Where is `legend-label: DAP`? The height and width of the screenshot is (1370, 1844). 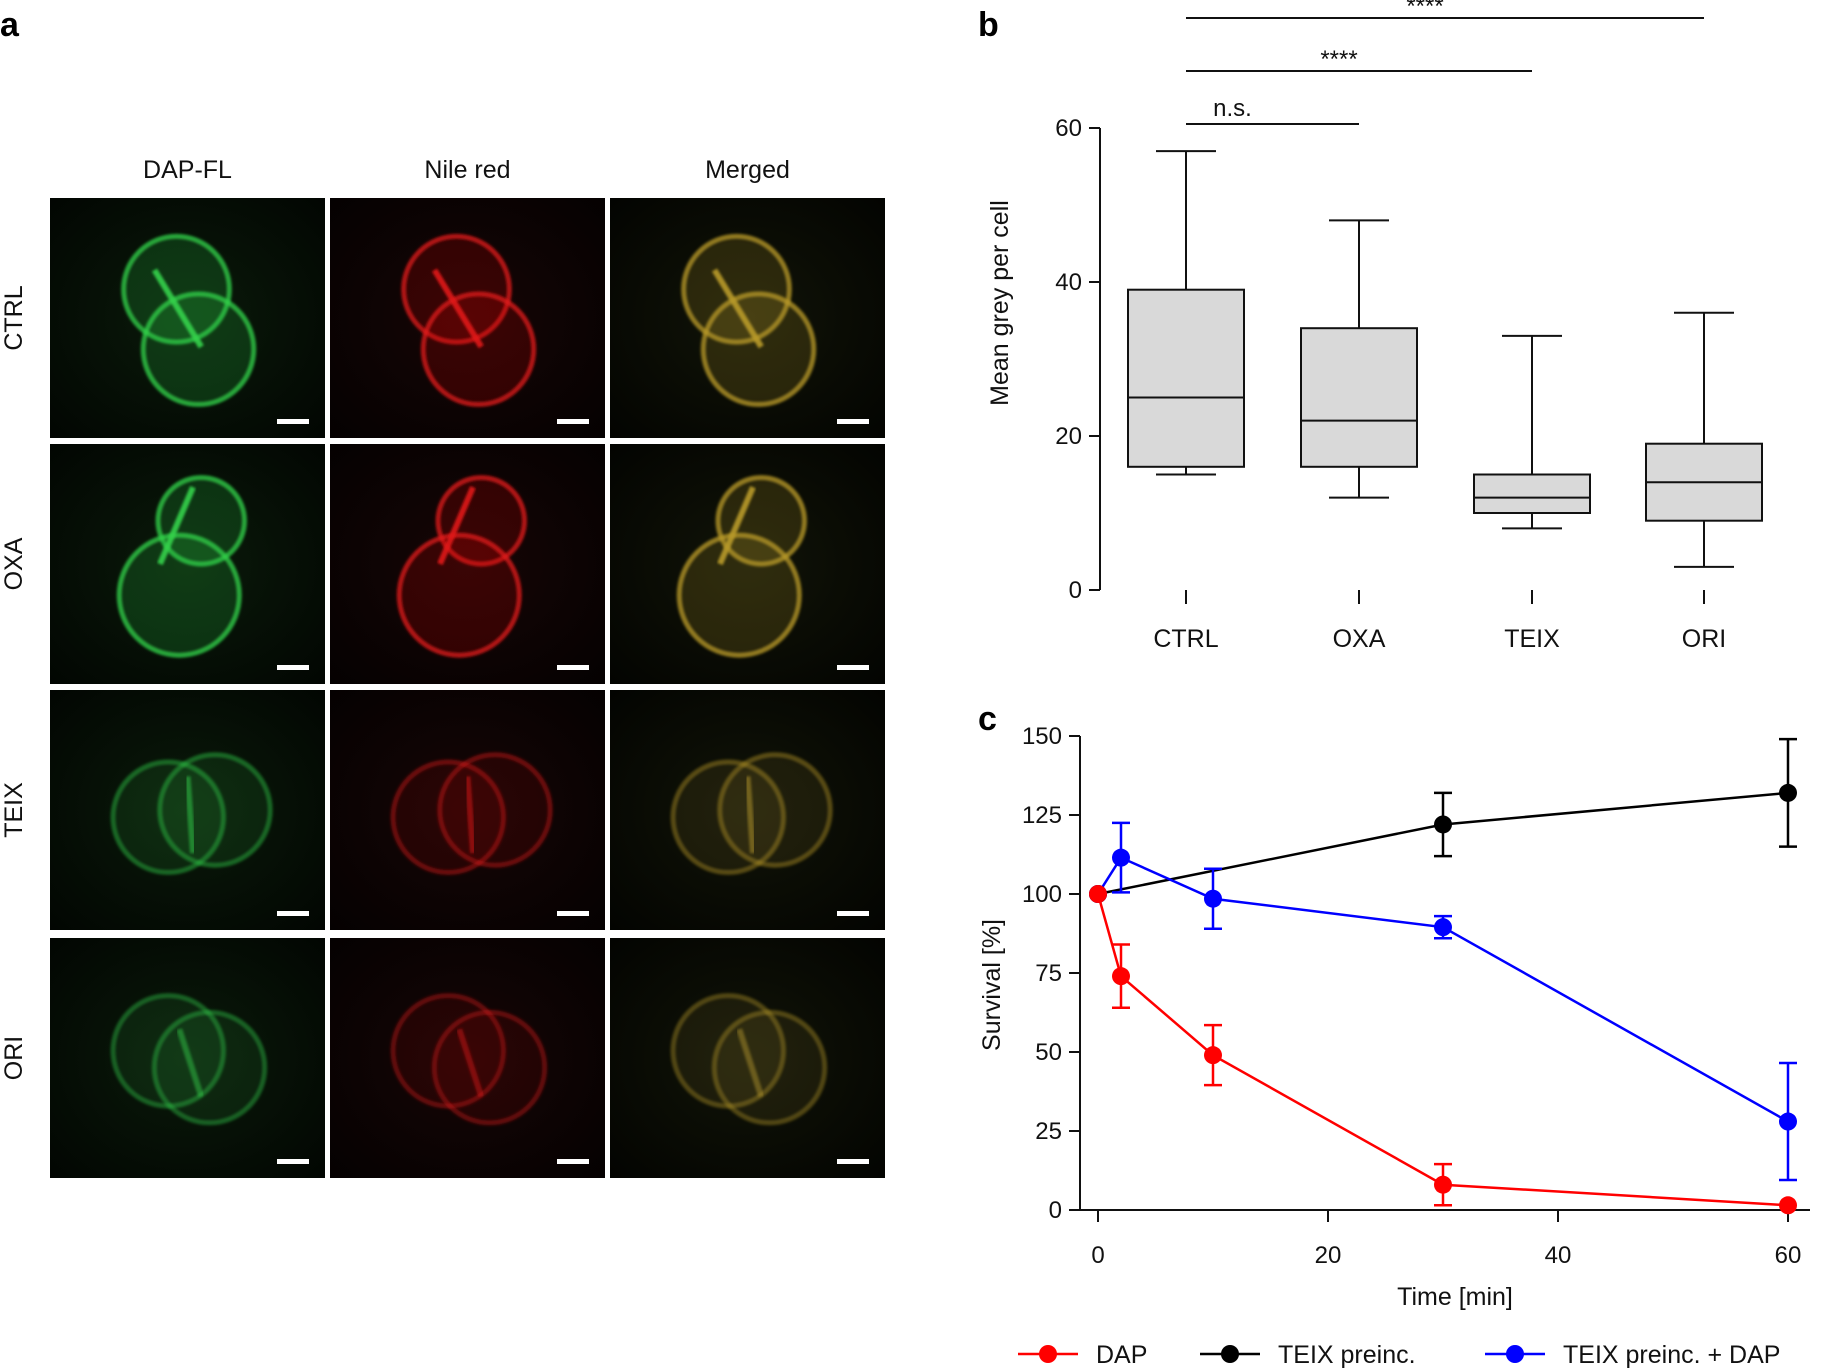
legend-label: DAP is located at coordinates (1121, 1355).